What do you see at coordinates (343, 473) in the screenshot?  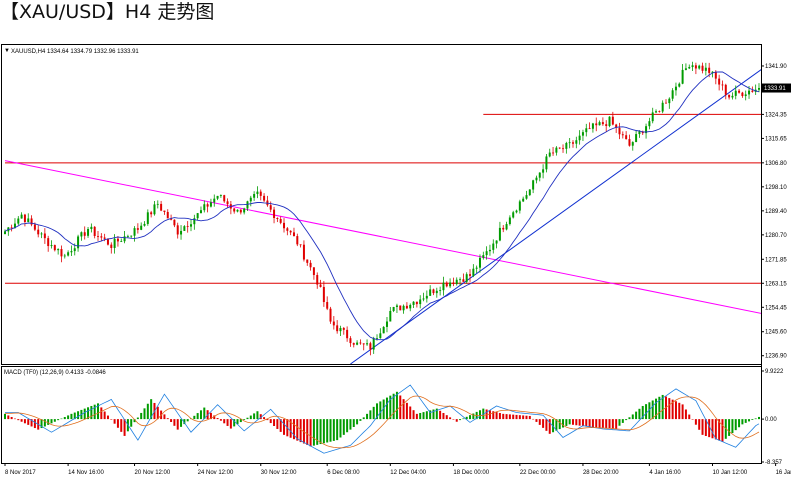 I see `x-tick-label: 6 Dec 08:00` at bounding box center [343, 473].